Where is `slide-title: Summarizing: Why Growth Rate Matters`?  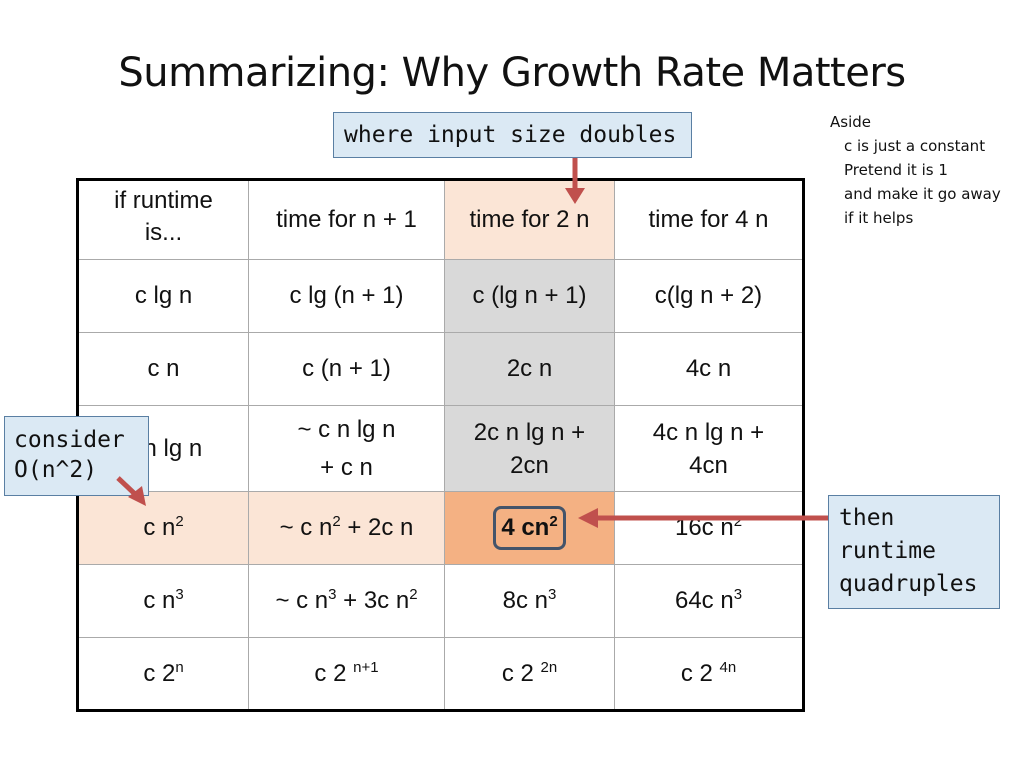
slide-title: Summarizing: Why Growth Rate Matters is located at coordinates (512, 73).